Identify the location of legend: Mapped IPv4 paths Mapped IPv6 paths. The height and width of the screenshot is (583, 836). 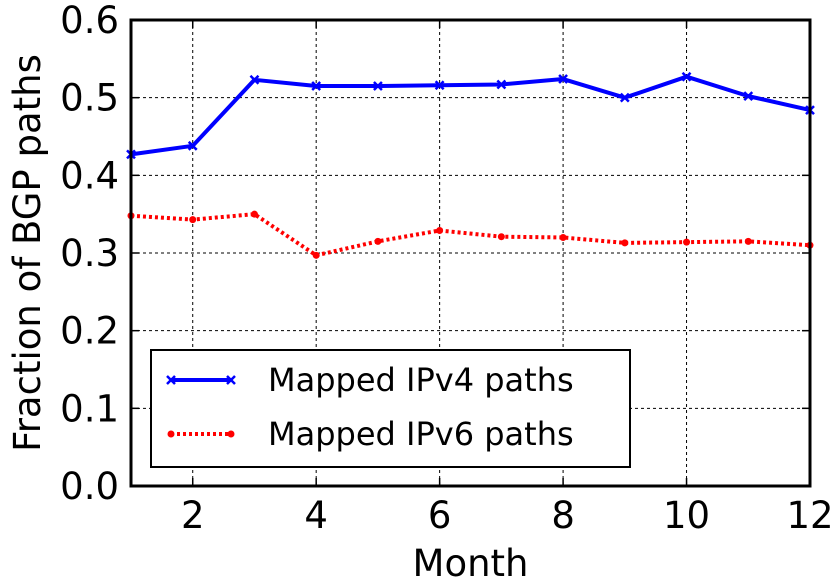
(390, 408).